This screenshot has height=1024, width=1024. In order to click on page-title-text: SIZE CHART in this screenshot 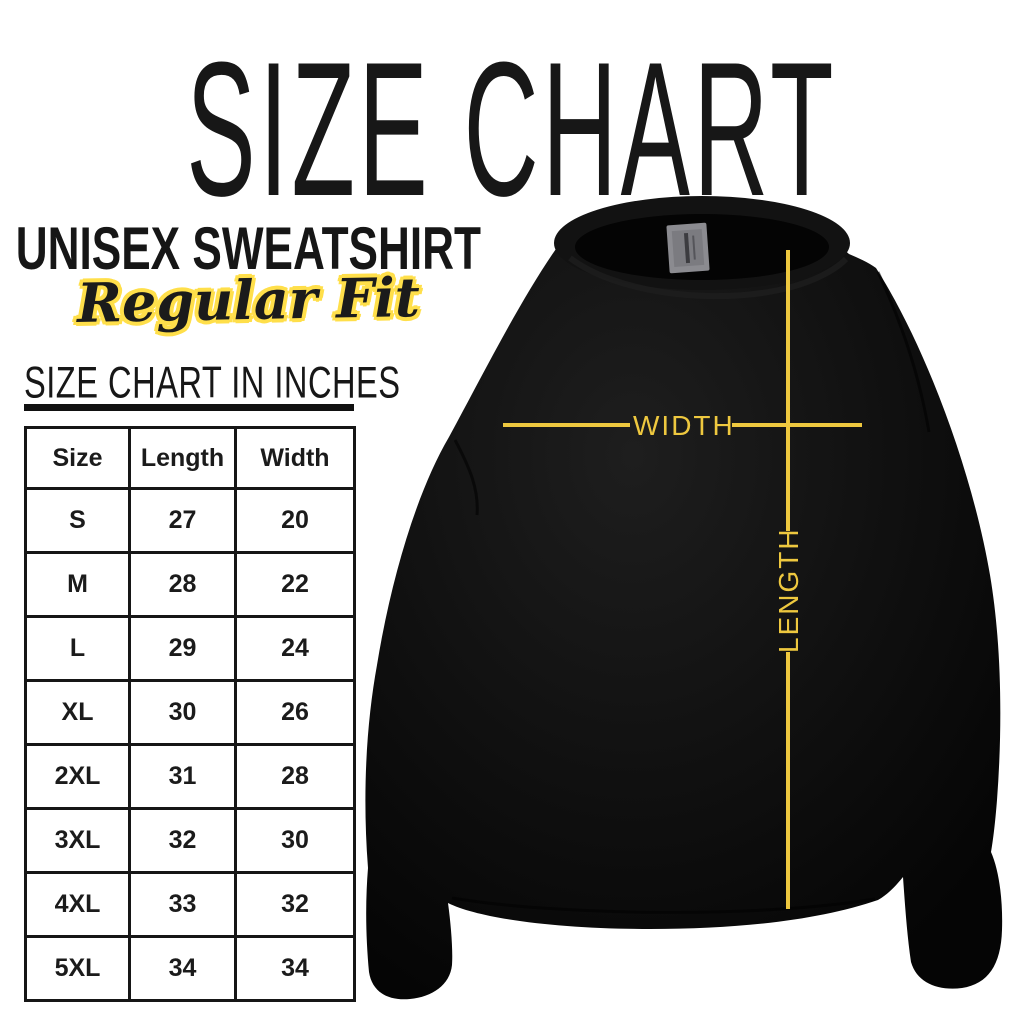, I will do `click(512, 130)`.